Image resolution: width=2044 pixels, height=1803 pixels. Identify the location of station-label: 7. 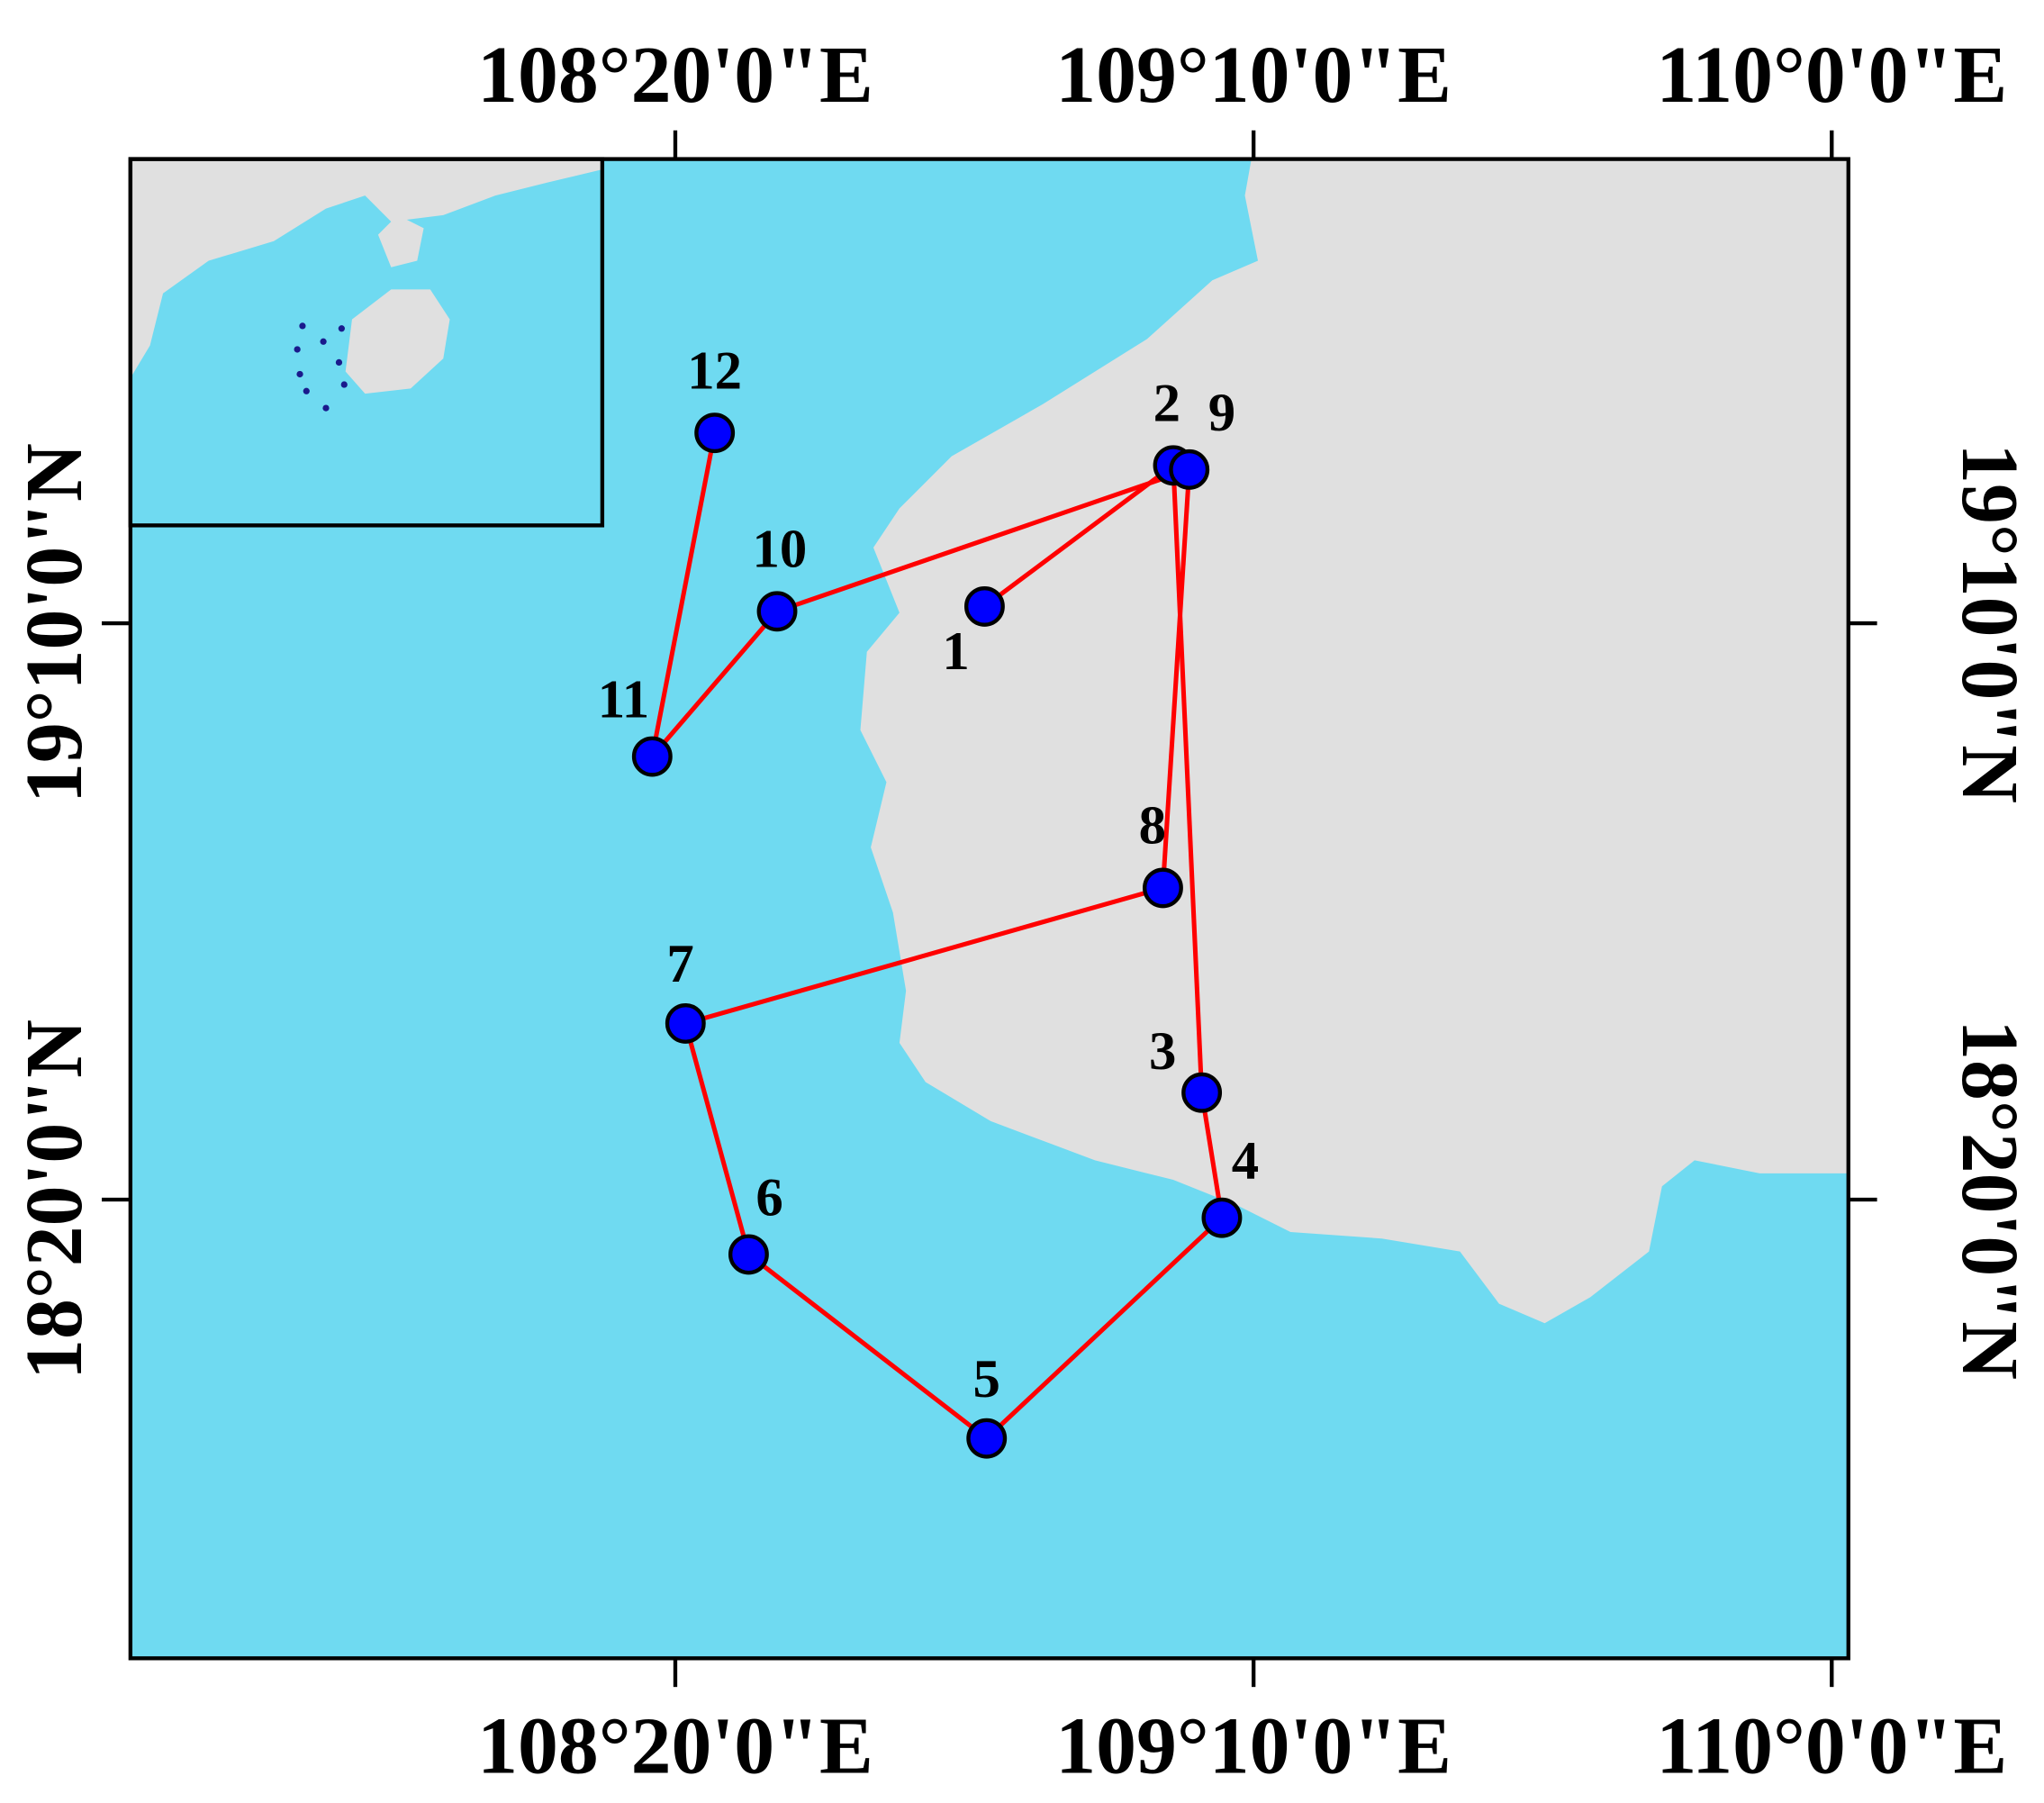
(679, 964).